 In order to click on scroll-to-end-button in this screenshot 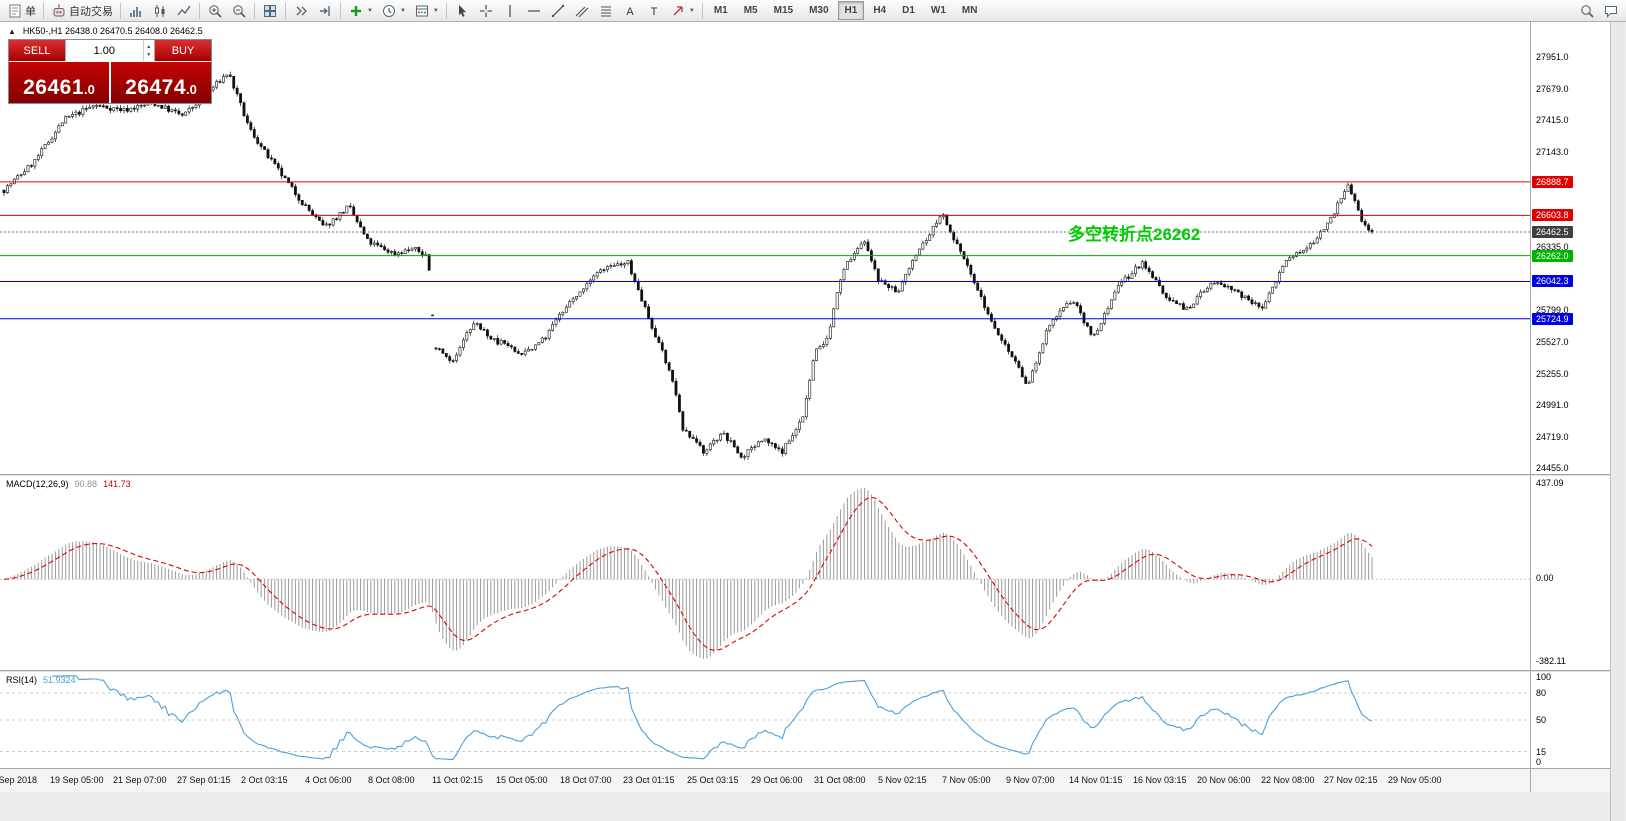, I will do `click(301, 10)`.